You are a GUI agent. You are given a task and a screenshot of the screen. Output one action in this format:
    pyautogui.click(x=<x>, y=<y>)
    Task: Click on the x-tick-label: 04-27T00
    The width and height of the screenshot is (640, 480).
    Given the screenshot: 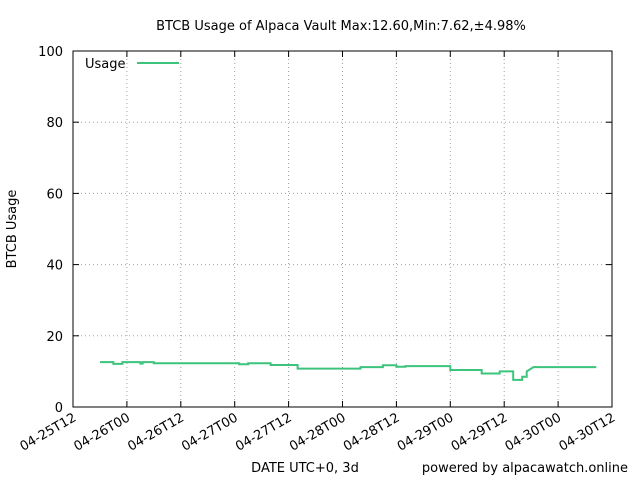 What is the action you would take?
    pyautogui.click(x=209, y=432)
    